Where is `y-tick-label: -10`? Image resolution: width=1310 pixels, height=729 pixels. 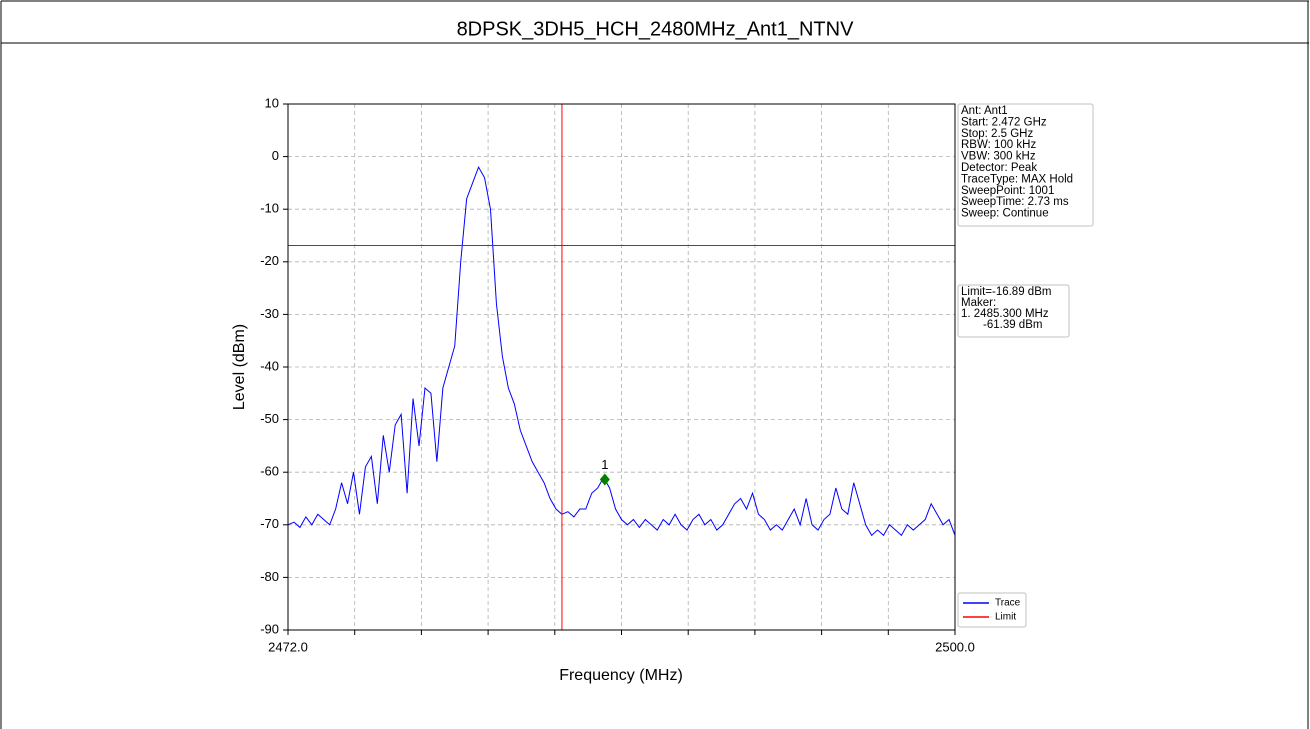
y-tick-label: -10 is located at coordinates (269, 208).